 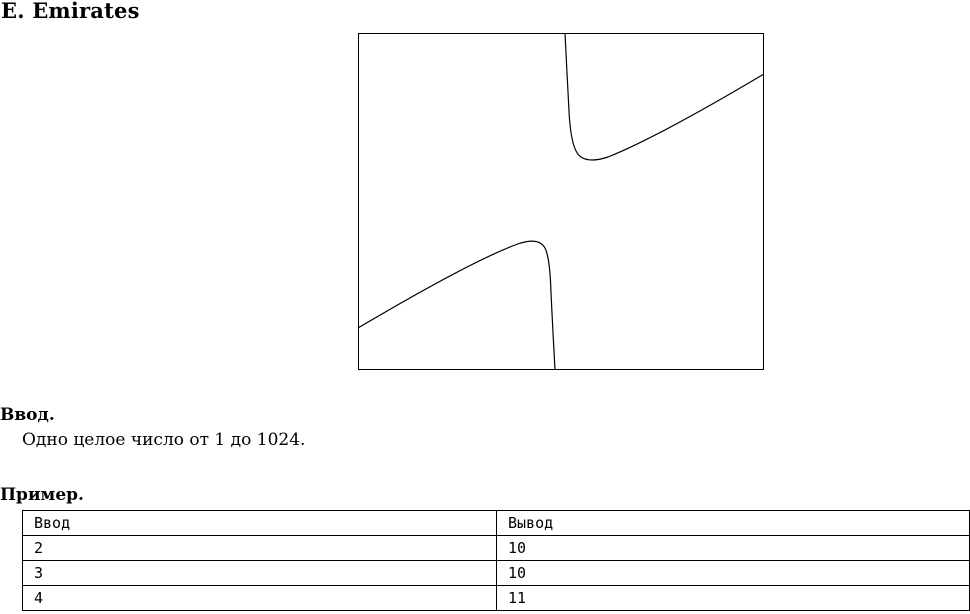 I want to click on upper-curve, so click(x=664, y=97).